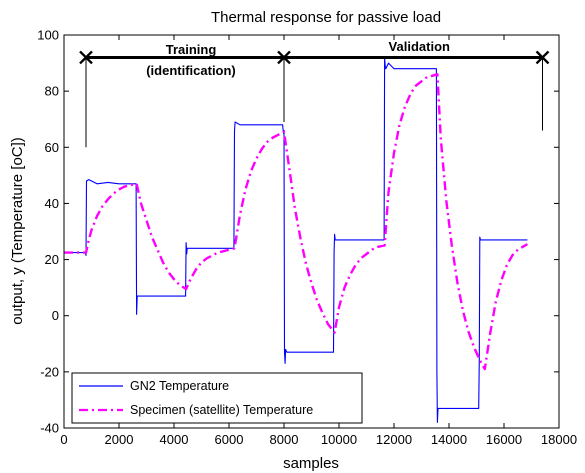 The image size is (585, 473). What do you see at coordinates (49, 371) in the screenshot?
I see `y-tick-label: -20` at bounding box center [49, 371].